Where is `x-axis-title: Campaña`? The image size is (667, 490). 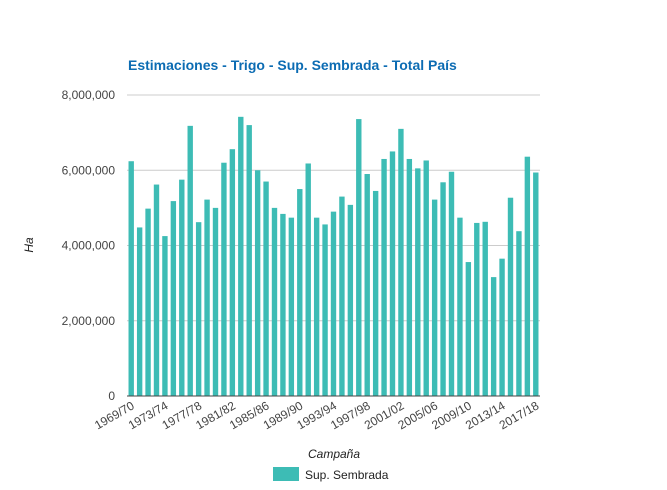 x-axis-title: Campaña is located at coordinates (334, 454).